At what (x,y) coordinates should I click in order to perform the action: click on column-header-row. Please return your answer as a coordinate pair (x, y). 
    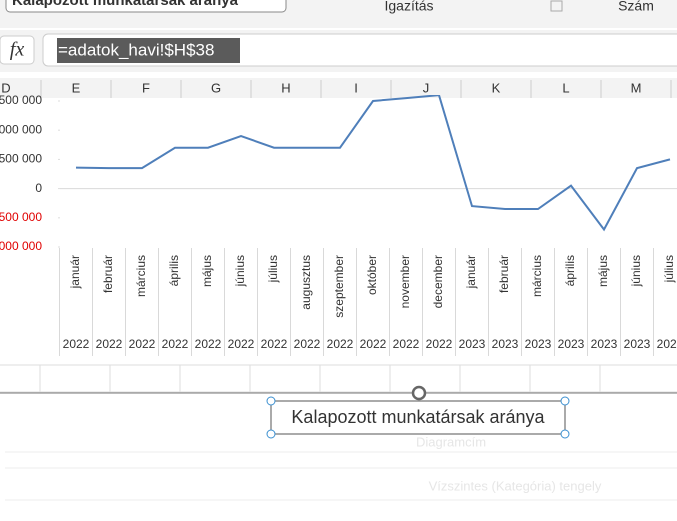
    Looking at the image, I should click on (338, 88).